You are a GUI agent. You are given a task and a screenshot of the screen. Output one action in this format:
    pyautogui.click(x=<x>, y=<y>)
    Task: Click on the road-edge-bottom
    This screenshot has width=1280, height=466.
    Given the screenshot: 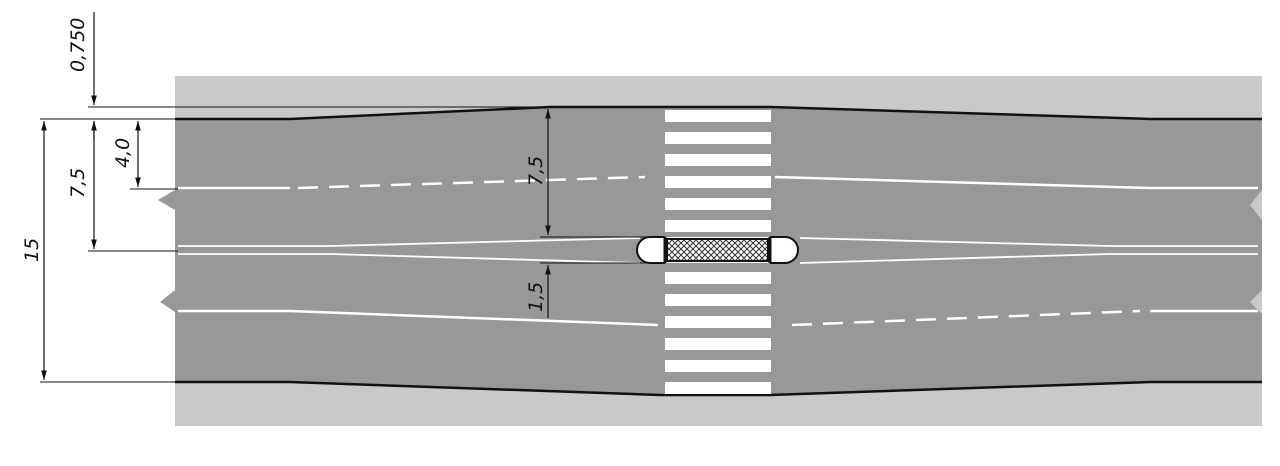 What is the action you would take?
    pyautogui.click(x=718, y=388)
    